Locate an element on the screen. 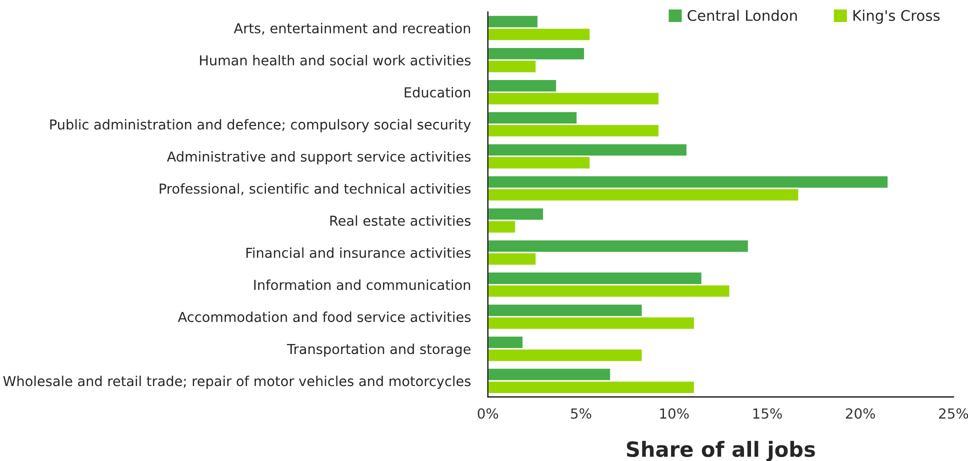 The height and width of the screenshot is (461, 968). x-axis-title: Share of all jobs is located at coordinates (720, 450).